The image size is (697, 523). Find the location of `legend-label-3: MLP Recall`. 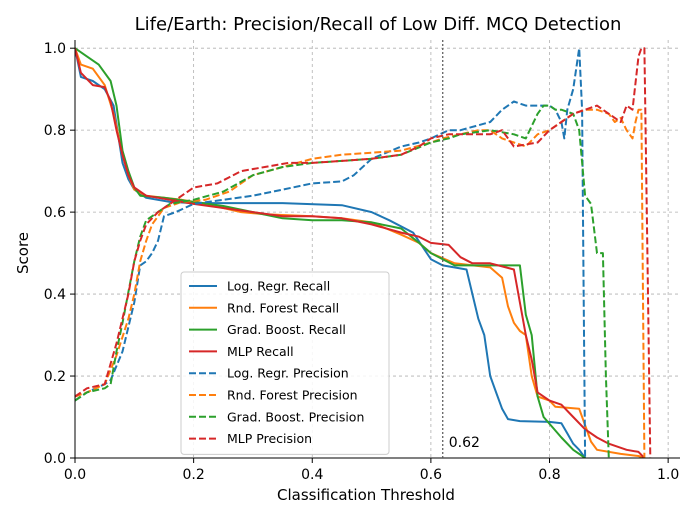

legend-label-3: MLP Recall is located at coordinates (260, 351).